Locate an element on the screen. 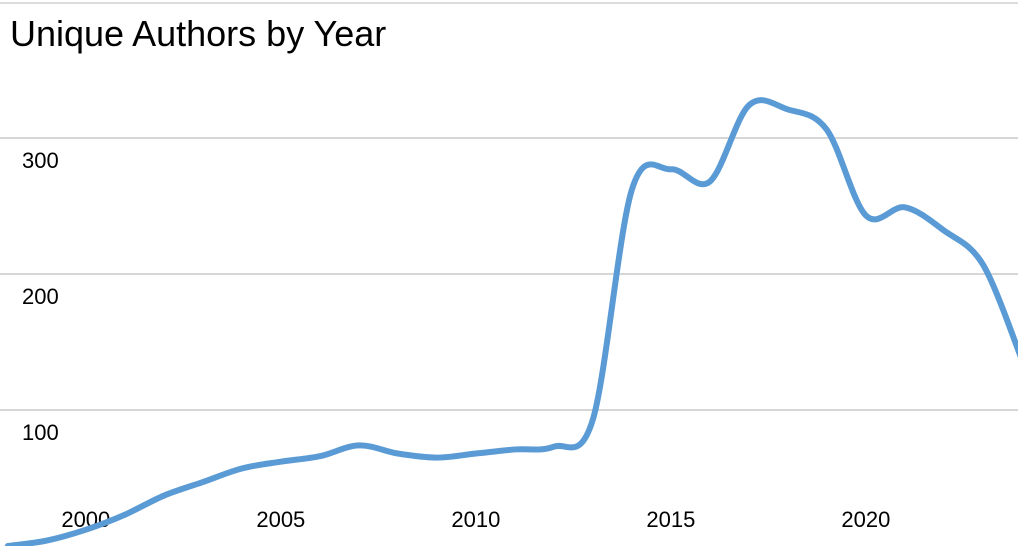 The width and height of the screenshot is (1018, 546). x-tick-label: 2005 is located at coordinates (280, 519).